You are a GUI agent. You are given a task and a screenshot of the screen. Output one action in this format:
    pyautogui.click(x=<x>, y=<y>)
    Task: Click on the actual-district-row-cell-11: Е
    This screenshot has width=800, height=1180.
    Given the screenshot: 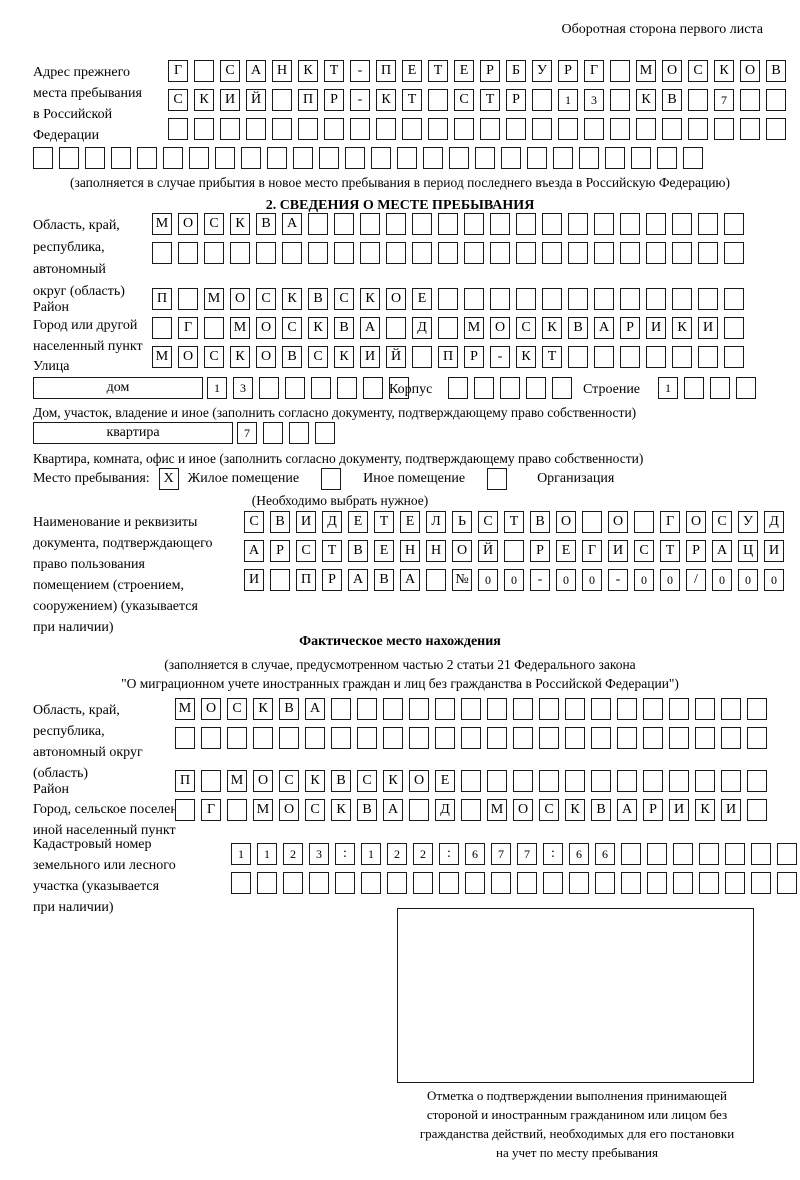 What is the action you would take?
    pyautogui.click(x=445, y=781)
    